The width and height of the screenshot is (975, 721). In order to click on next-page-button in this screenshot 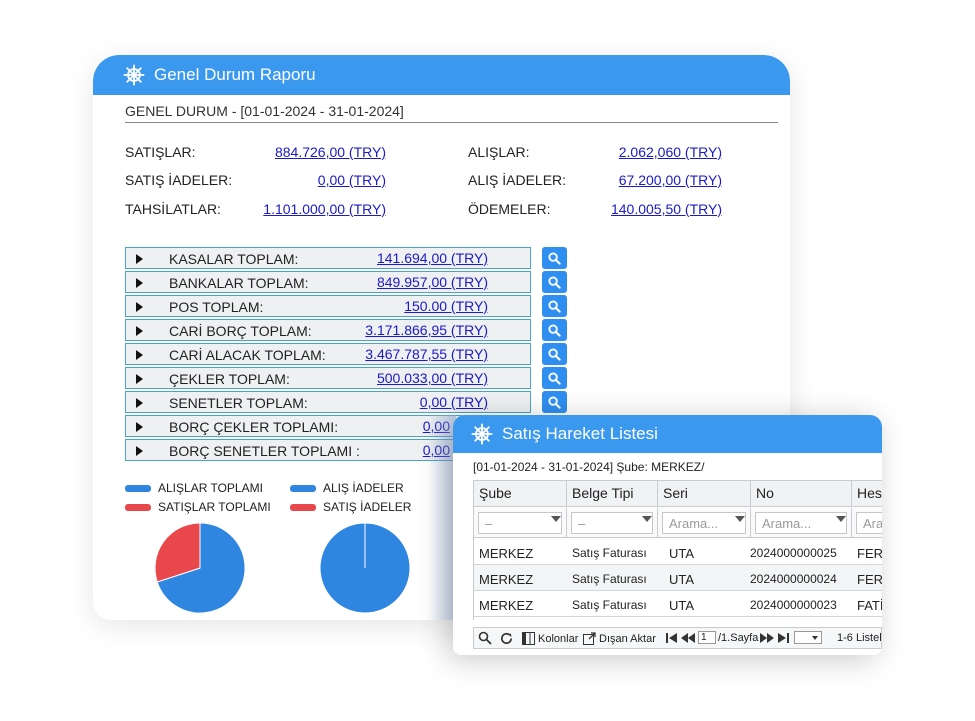, I will do `click(767, 638)`.